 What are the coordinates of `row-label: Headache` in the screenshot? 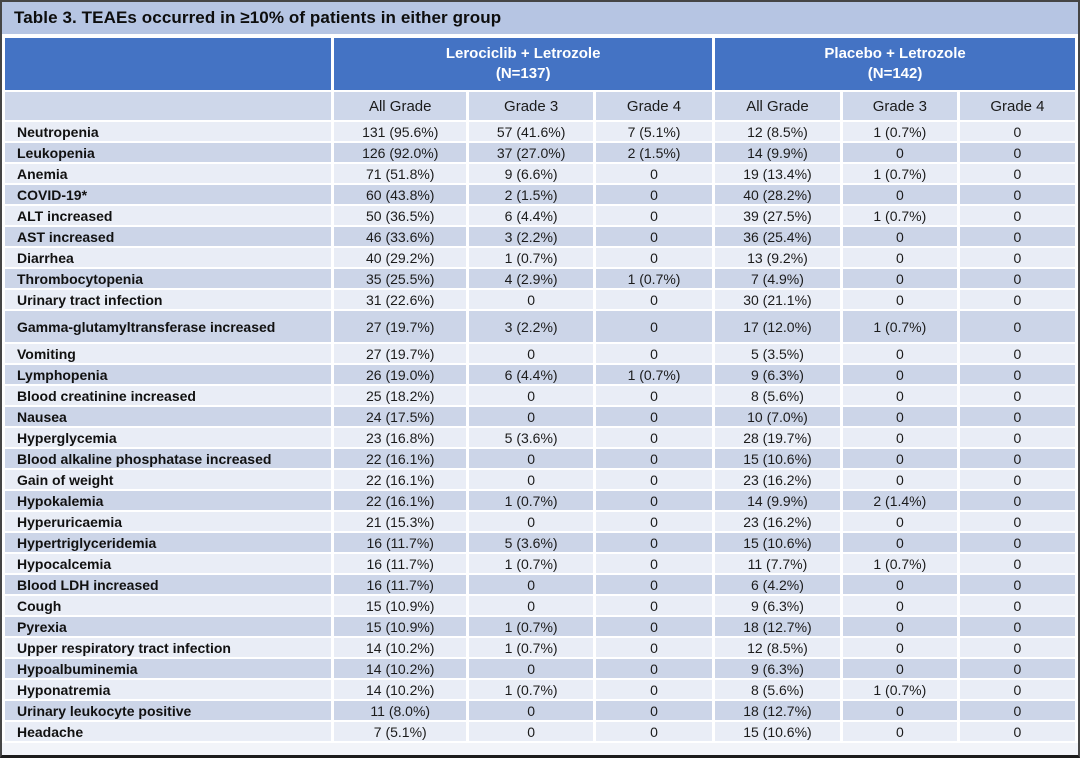 It's located at (168, 731).